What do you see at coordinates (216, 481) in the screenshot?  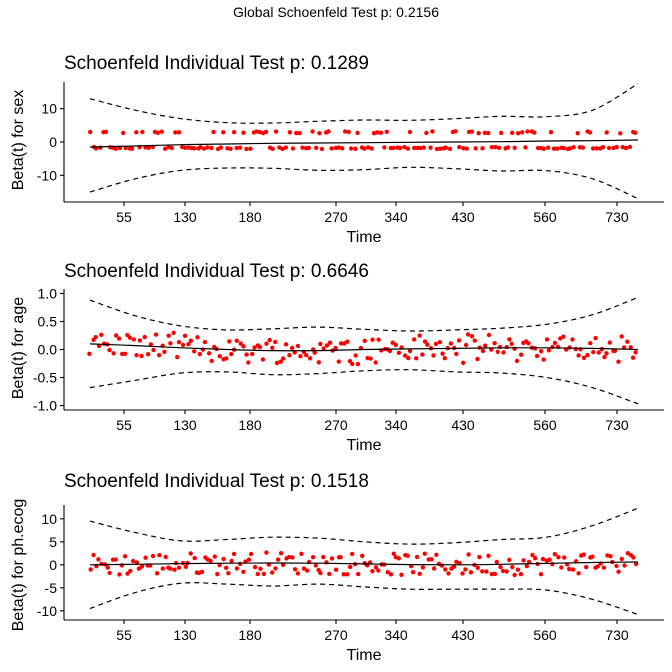 I see `panel-ph-ecog-title: Schoenfeld Individual Test p: 0.1518` at bounding box center [216, 481].